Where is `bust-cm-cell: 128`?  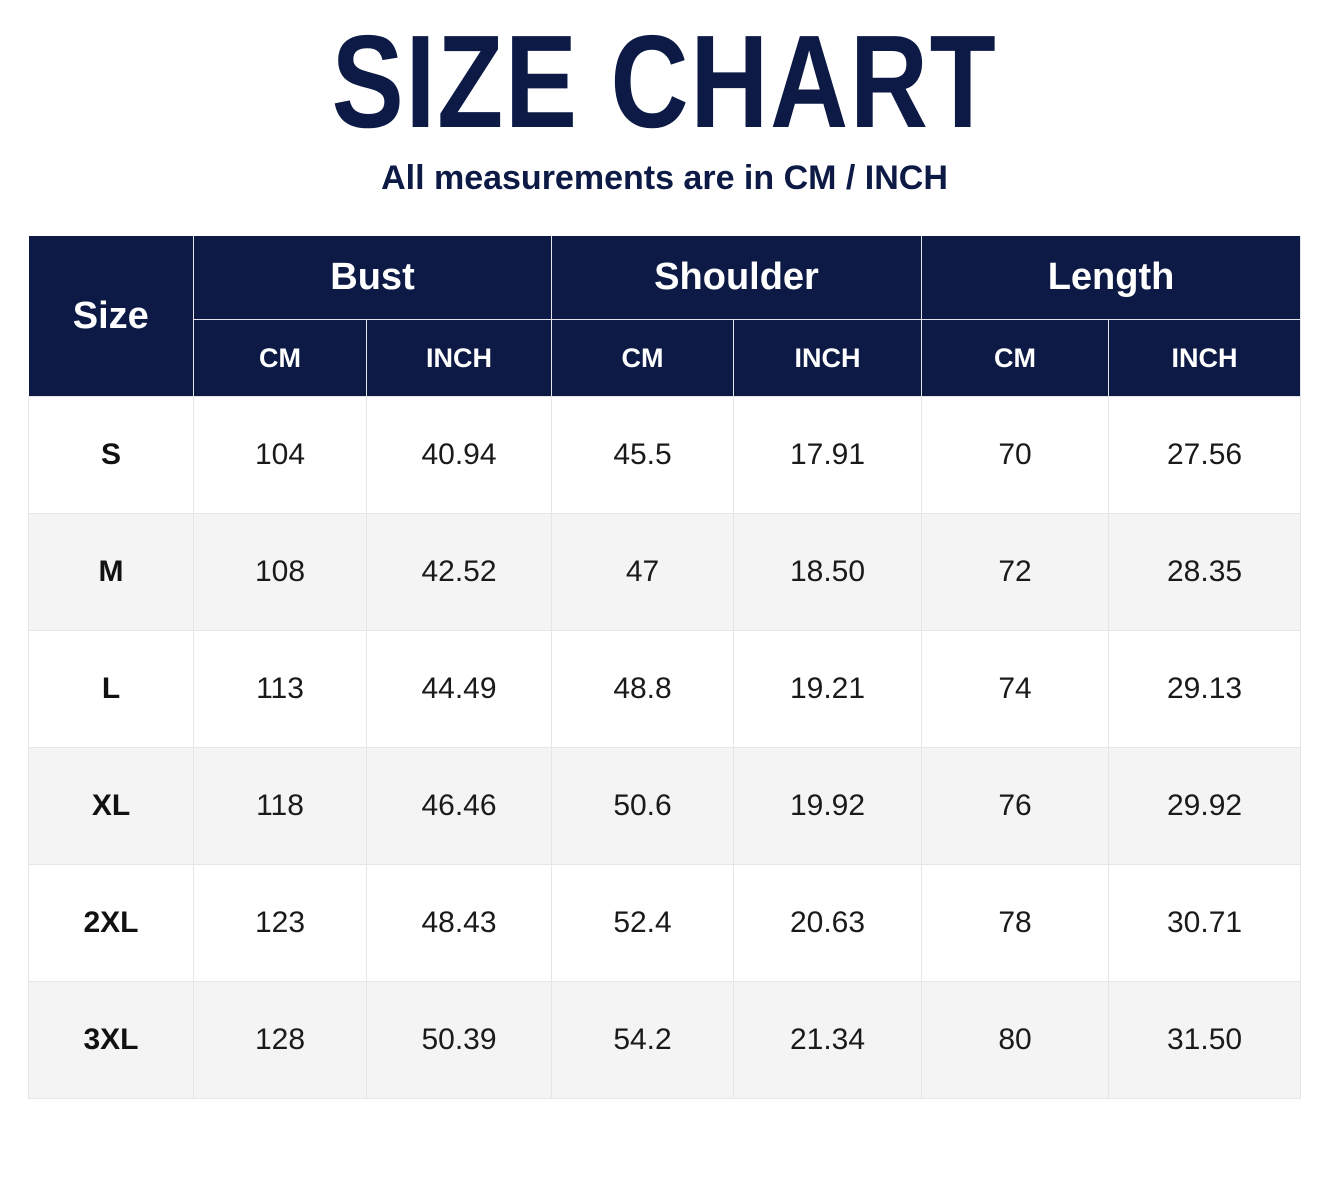
bust-cm-cell: 128 is located at coordinates (280, 1040).